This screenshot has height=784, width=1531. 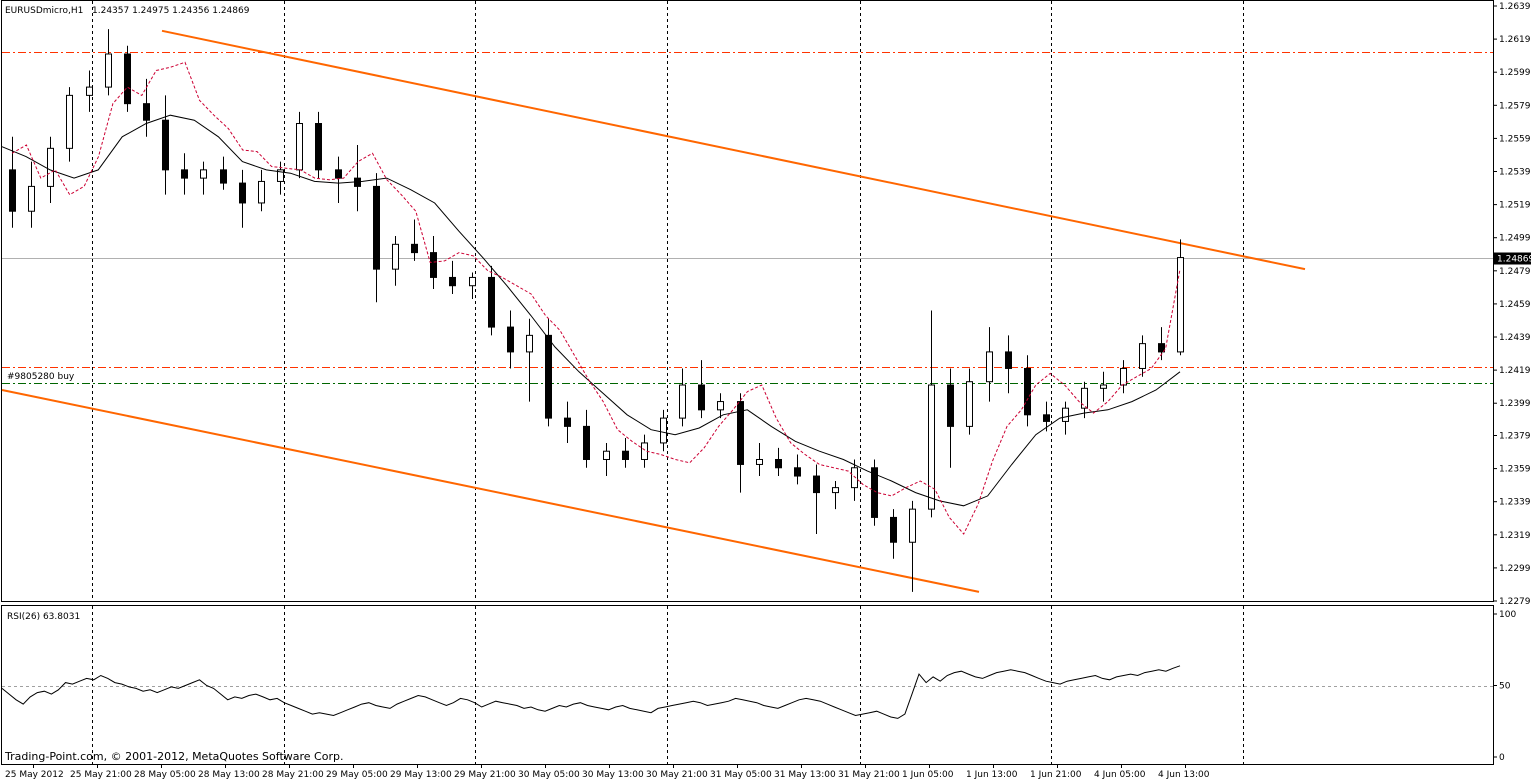 I want to click on price-tick-label: 1.23395, so click(x=1515, y=503).